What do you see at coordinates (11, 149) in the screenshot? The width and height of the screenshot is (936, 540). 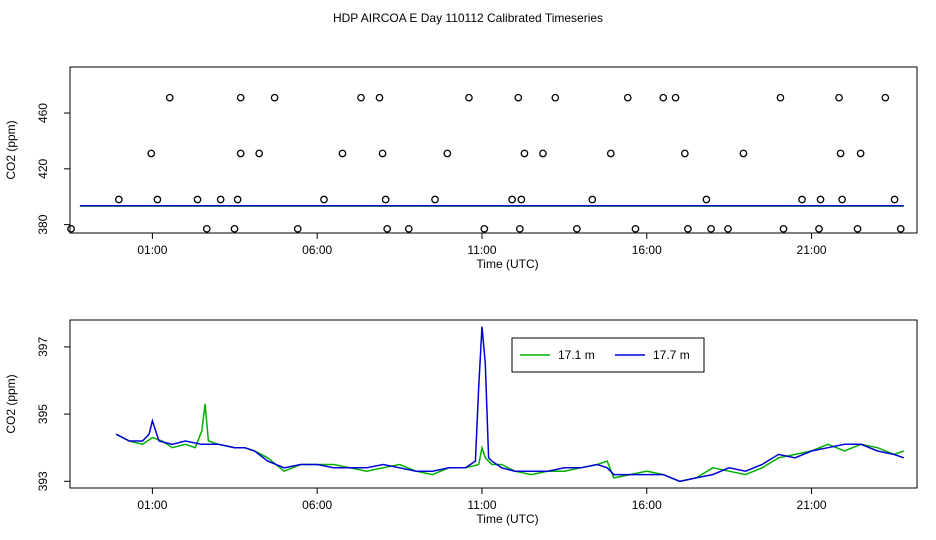 I see `top-y-axis-label: CO2 (ppm)` at bounding box center [11, 149].